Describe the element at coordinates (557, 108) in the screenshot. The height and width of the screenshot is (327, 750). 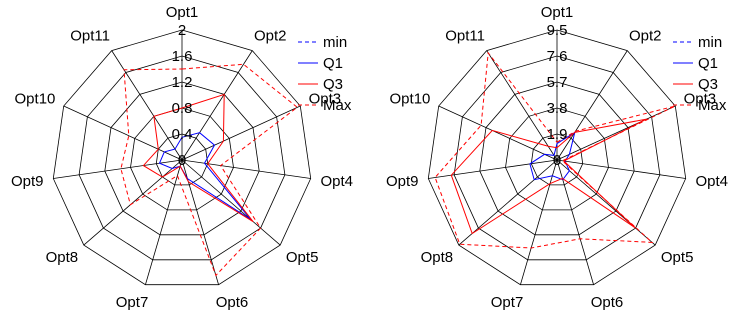
I see `radial-tick-label: 3.8` at that location.